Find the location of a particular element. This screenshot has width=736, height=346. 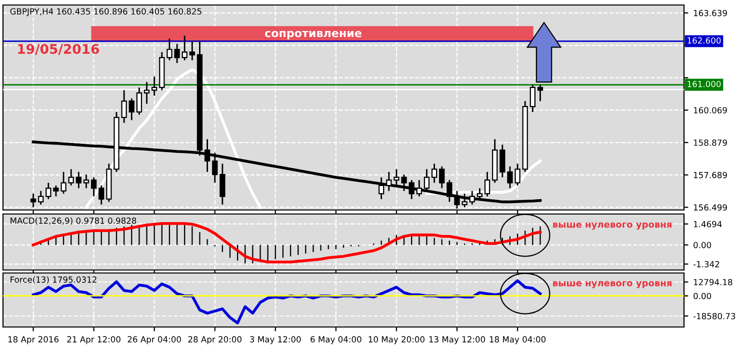

x-tick-label: 18 May 04:00 is located at coordinates (518, 340).